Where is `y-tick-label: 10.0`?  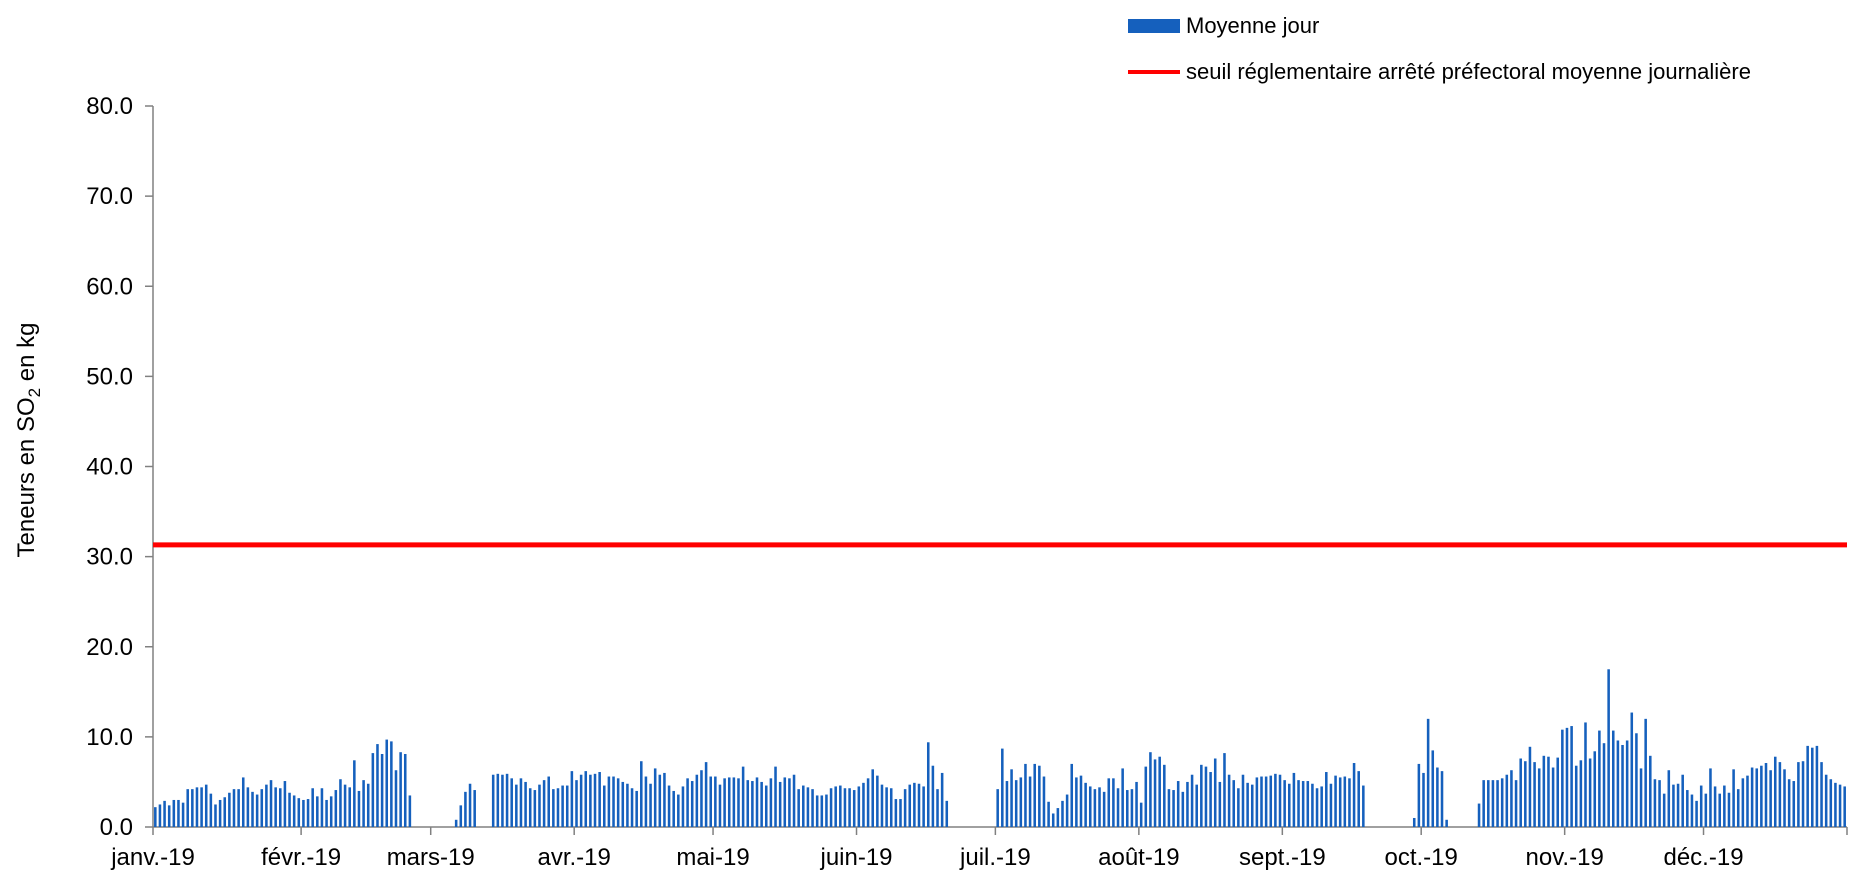 y-tick-label: 10.0 is located at coordinates (109, 737).